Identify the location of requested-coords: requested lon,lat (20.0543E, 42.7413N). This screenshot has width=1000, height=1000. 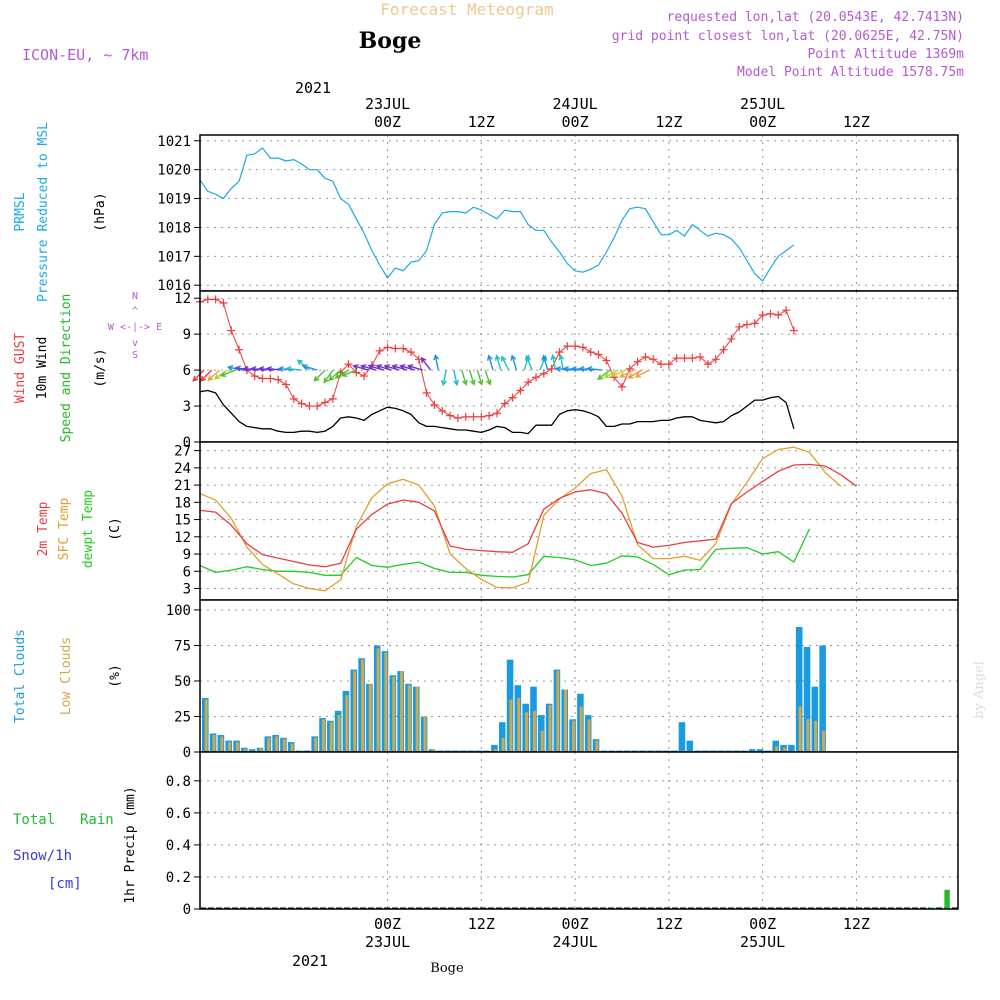
(815, 17).